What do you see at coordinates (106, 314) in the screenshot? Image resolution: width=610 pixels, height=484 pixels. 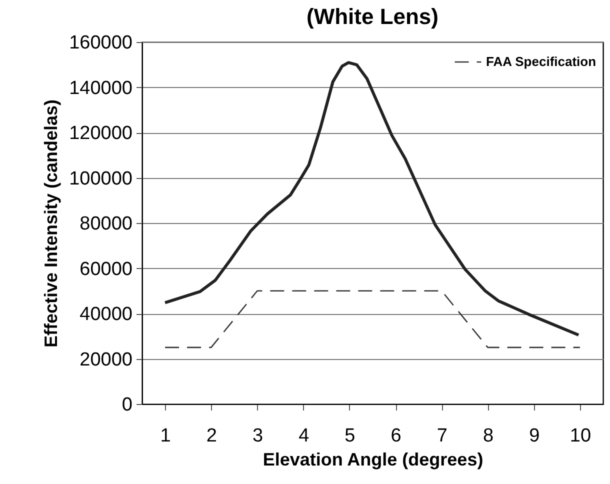 I see `y-tick-label: 40000` at bounding box center [106, 314].